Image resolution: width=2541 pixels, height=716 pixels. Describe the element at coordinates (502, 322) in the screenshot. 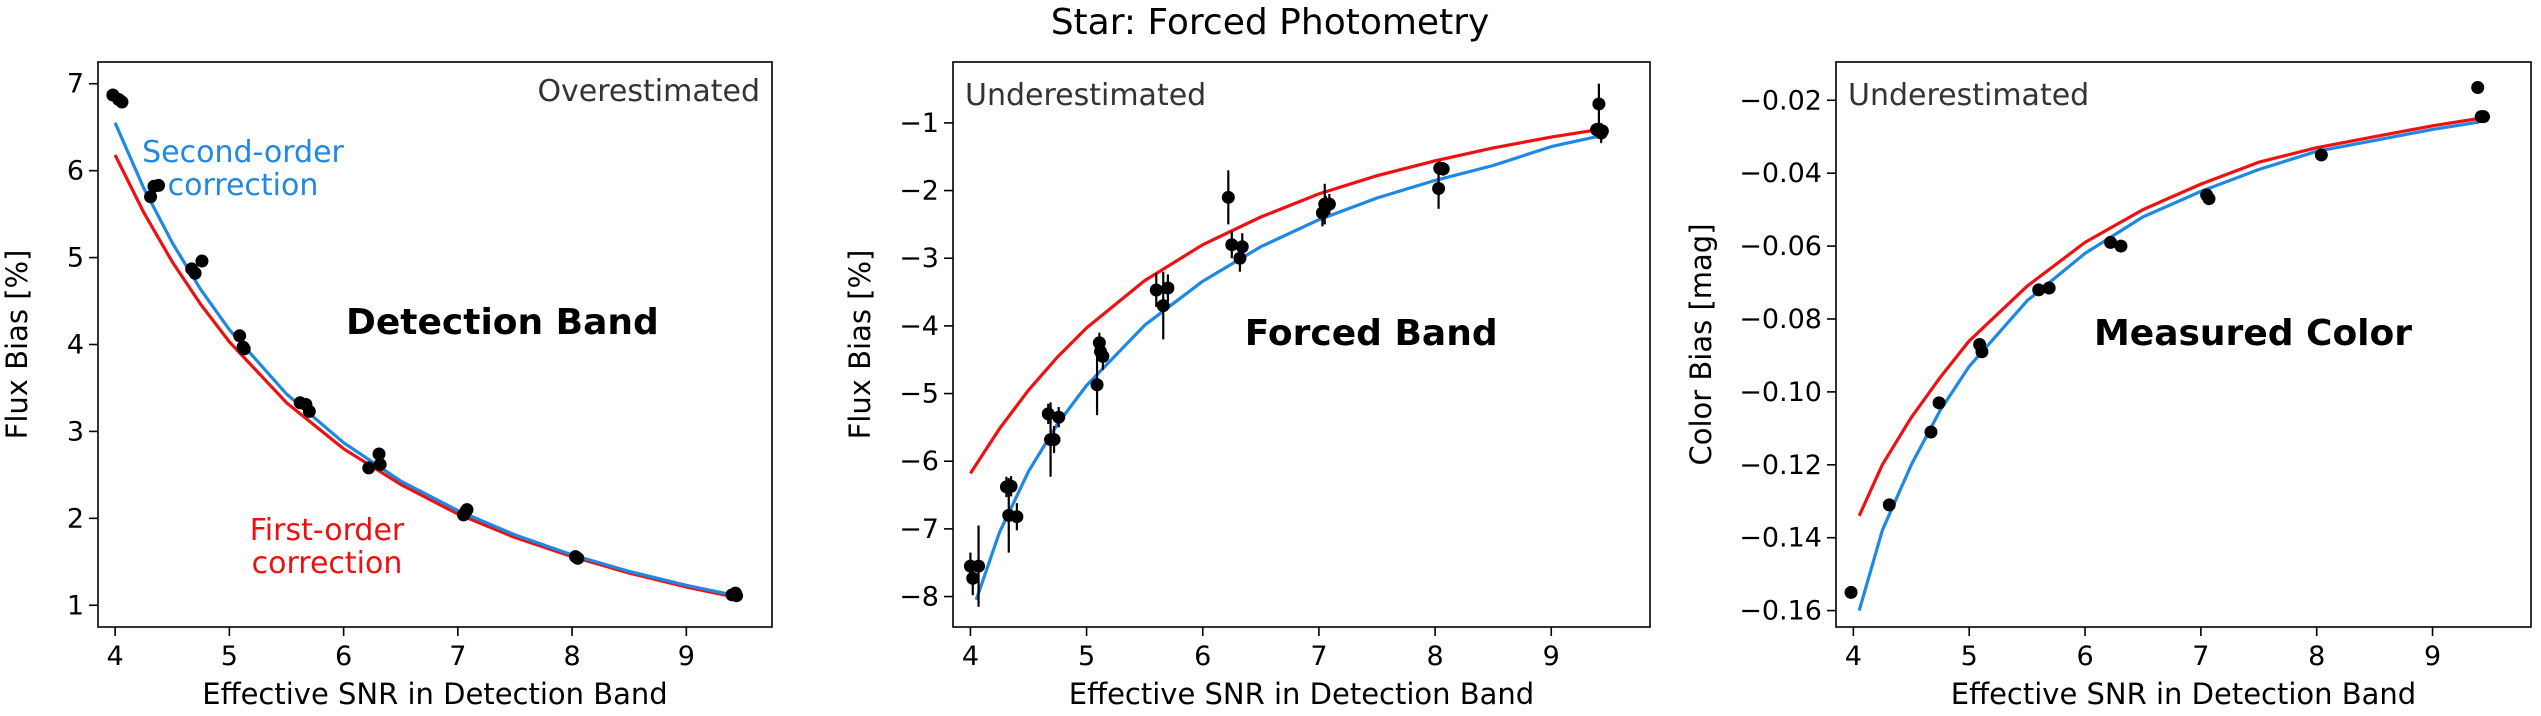

I see `band-label: Detection Band` at that location.